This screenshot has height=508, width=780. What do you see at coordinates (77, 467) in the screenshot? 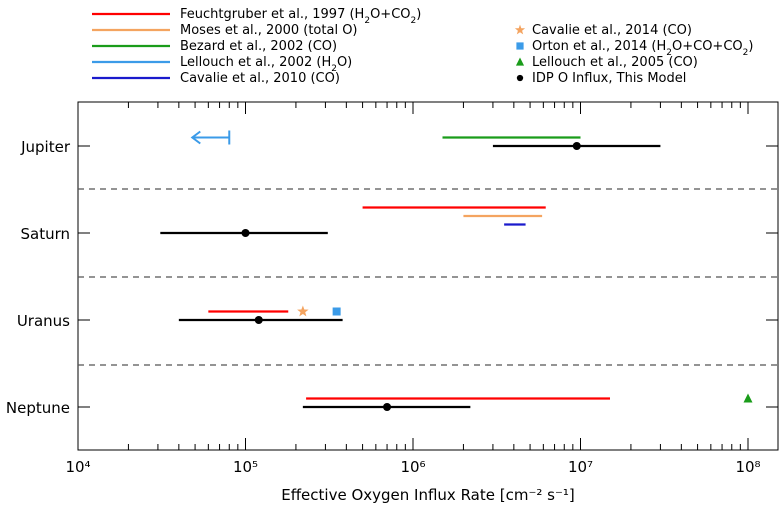
I see `x-tick-label: 10⁴` at bounding box center [77, 467].